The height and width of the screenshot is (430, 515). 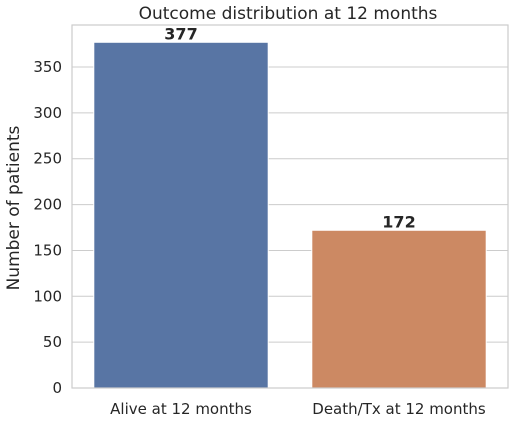 I want to click on y-tick-label: 150, so click(x=47, y=250).